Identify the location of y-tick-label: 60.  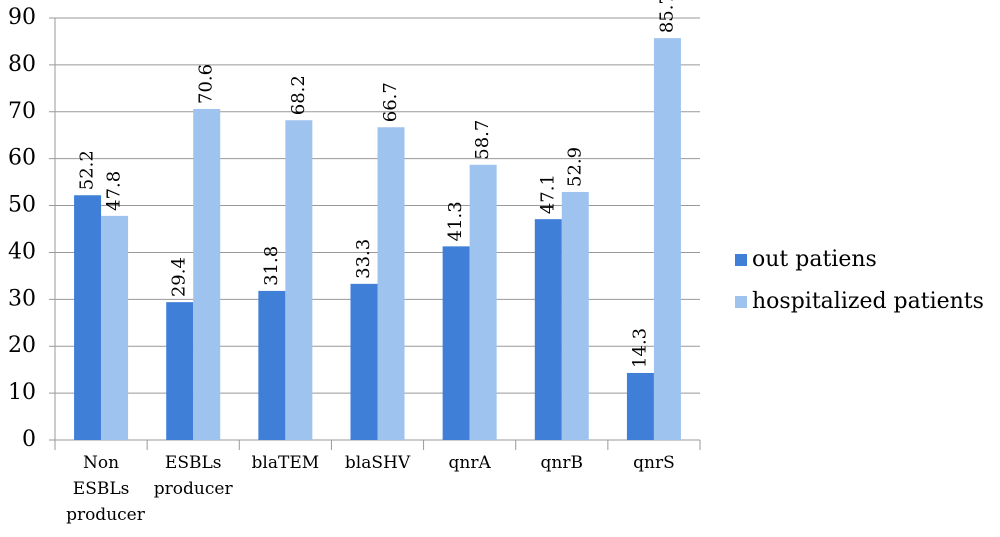
(22, 158).